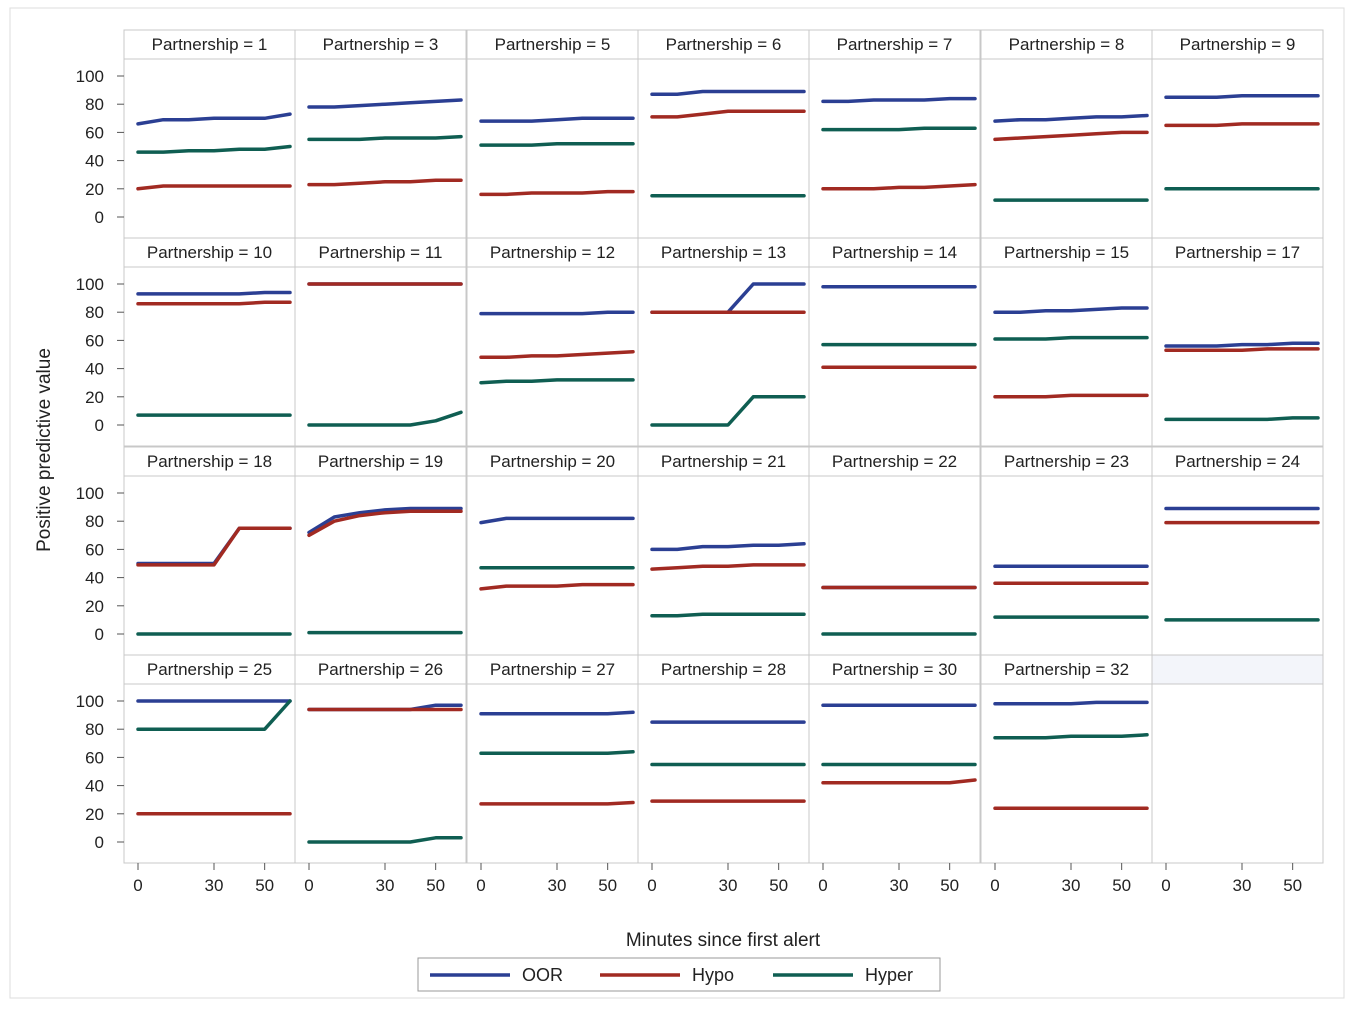 Image resolution: width=1354 pixels, height=1012 pixels. I want to click on panel-partnership-18: Partnership = 18, so click(209, 551).